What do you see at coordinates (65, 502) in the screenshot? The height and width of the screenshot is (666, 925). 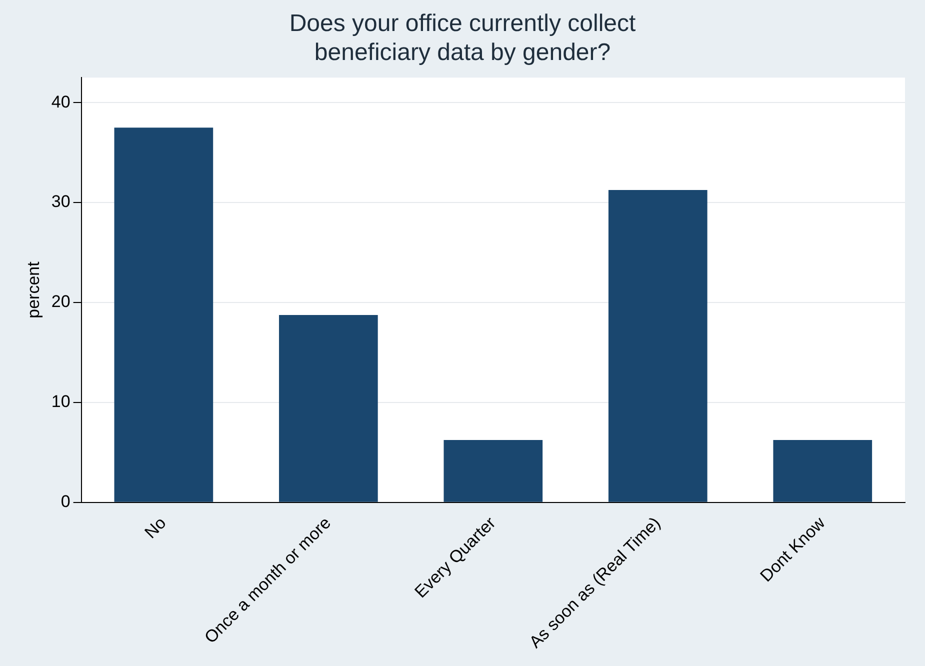 I see `y-tick-label: 0` at bounding box center [65, 502].